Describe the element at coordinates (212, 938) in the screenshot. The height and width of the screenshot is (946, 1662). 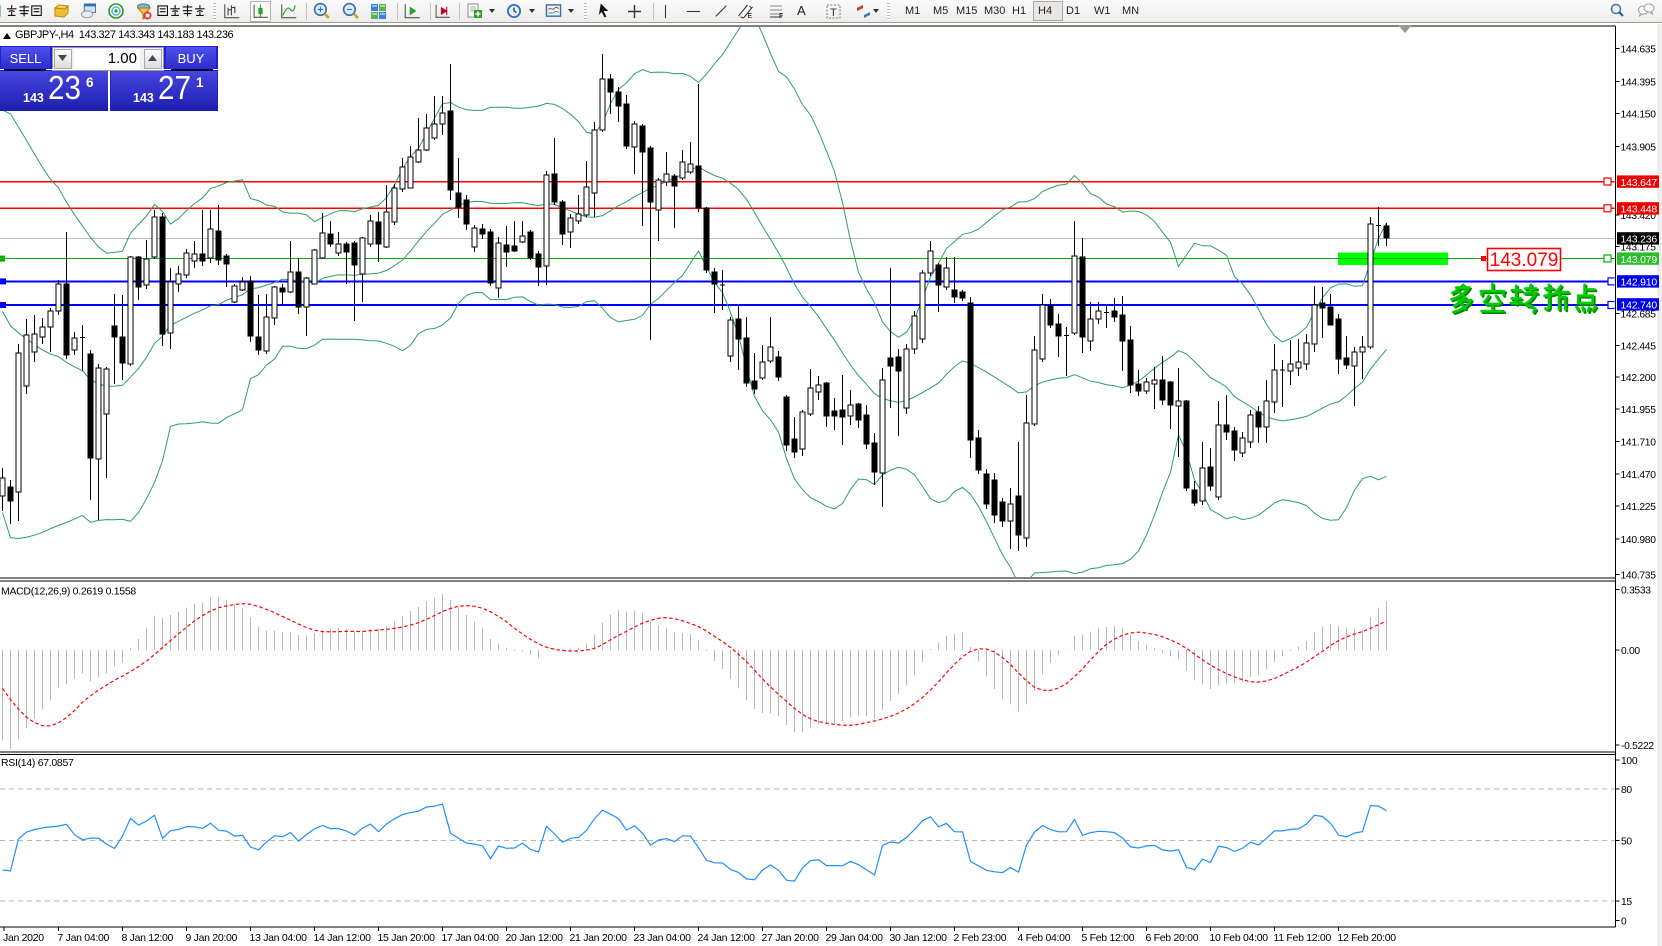
I see `svg-text: 9 Jan 20:00` at that location.